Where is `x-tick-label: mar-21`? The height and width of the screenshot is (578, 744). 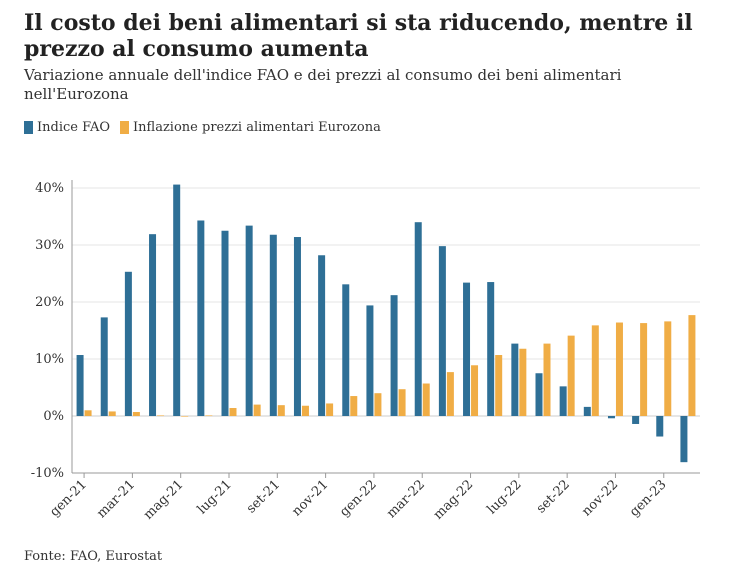
x-tick-label: mar-21 is located at coordinates (116, 499).